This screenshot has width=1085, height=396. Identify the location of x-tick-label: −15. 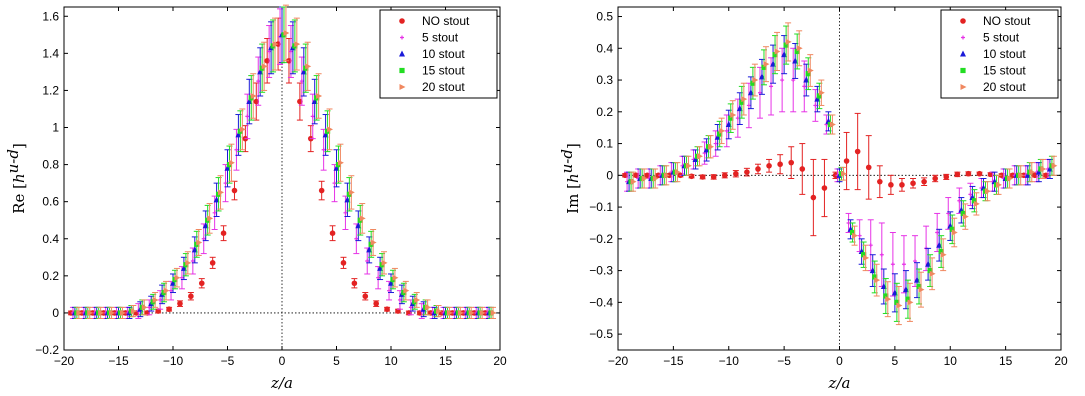
(673, 361).